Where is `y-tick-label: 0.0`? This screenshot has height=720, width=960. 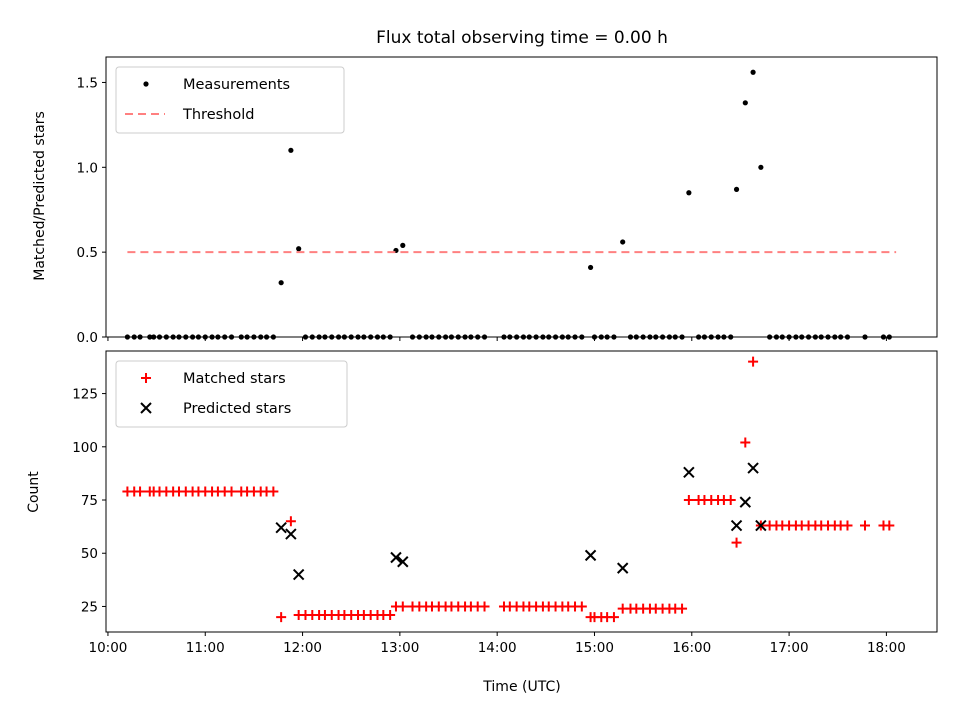 y-tick-label: 0.0 is located at coordinates (87, 338).